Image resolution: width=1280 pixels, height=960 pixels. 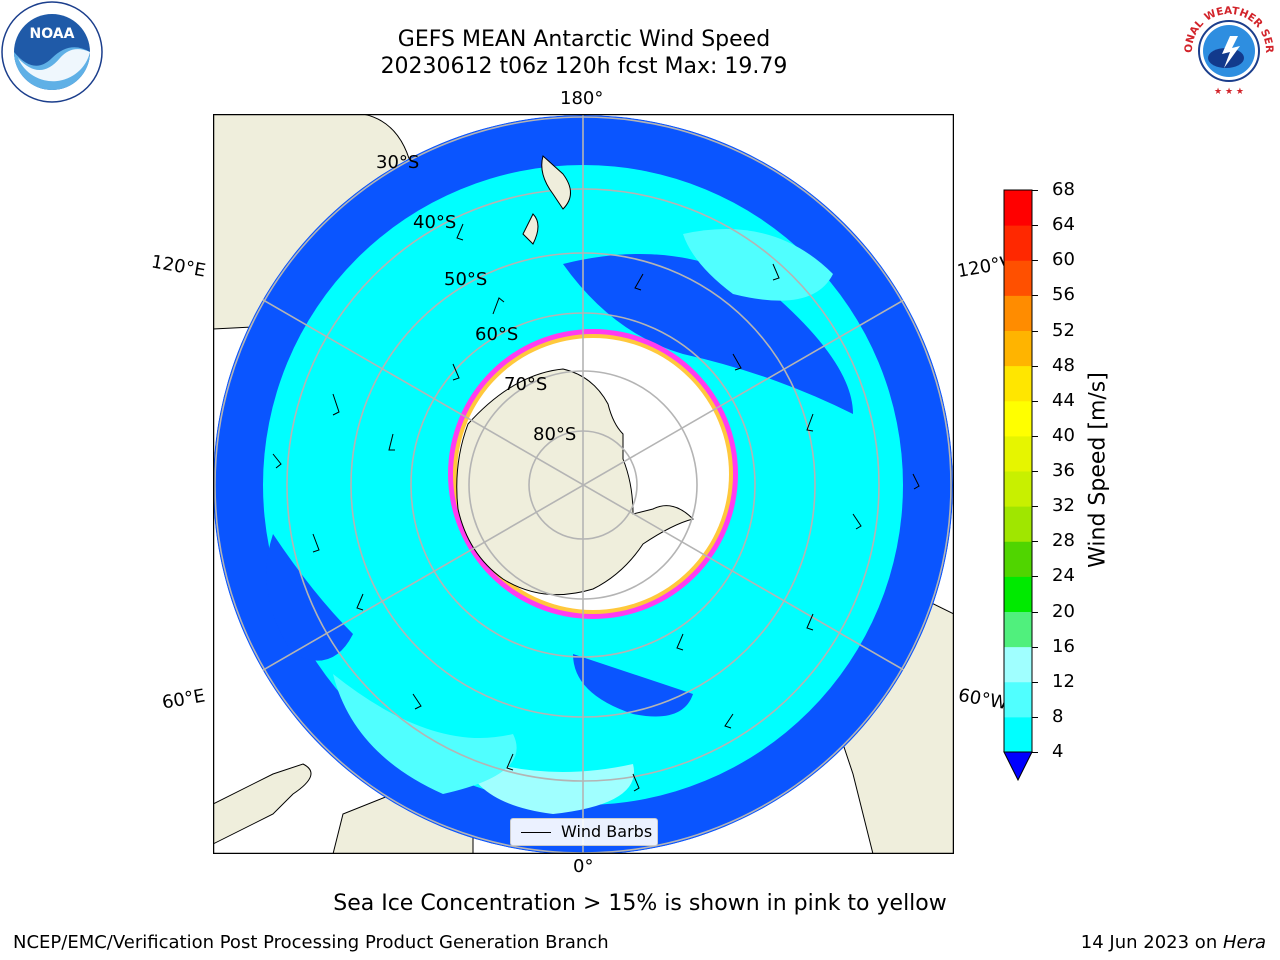 What do you see at coordinates (583, 866) in the screenshot?
I see `lon-label-0: 0°` at bounding box center [583, 866].